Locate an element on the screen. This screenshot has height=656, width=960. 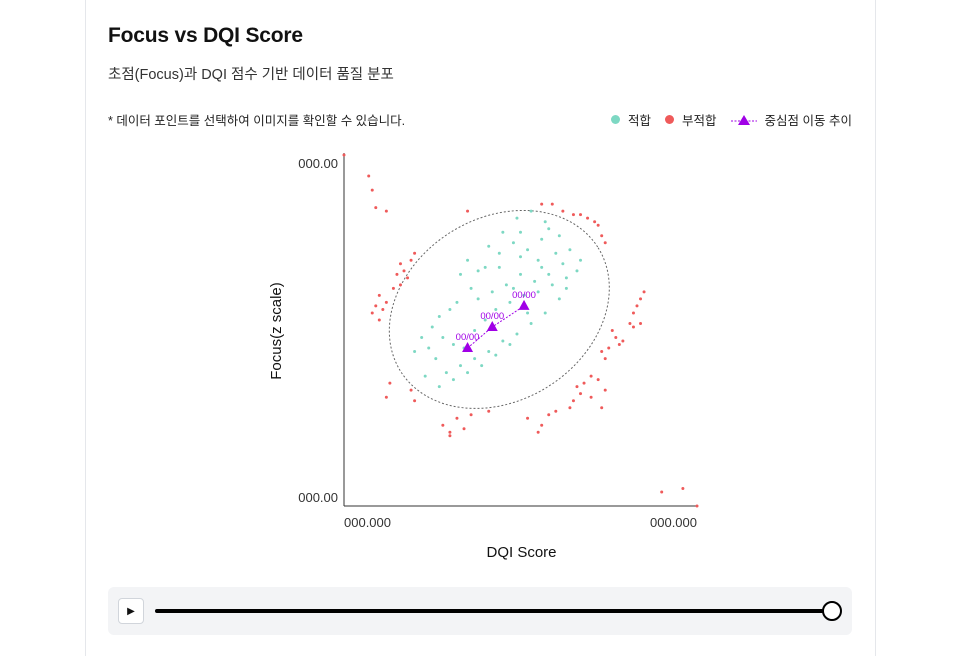
y-tick-label-top: 000.00 is located at coordinates (318, 163).